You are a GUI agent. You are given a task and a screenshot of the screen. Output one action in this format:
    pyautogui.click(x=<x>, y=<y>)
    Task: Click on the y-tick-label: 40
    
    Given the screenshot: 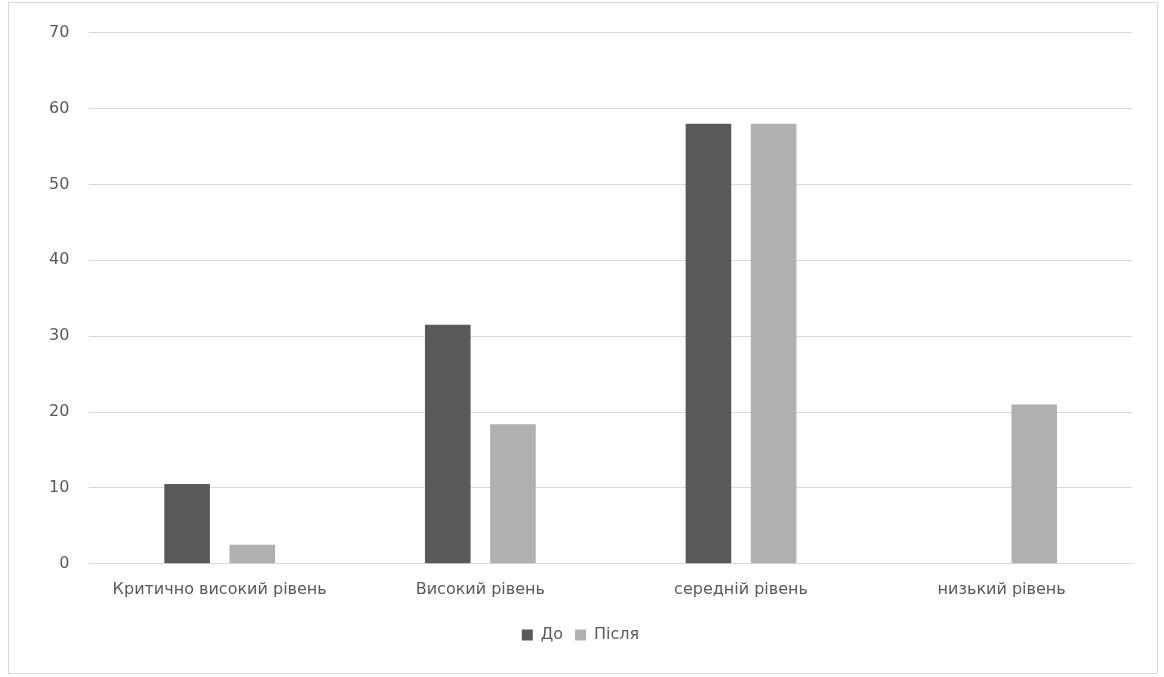 What is the action you would take?
    pyautogui.click(x=59, y=259)
    